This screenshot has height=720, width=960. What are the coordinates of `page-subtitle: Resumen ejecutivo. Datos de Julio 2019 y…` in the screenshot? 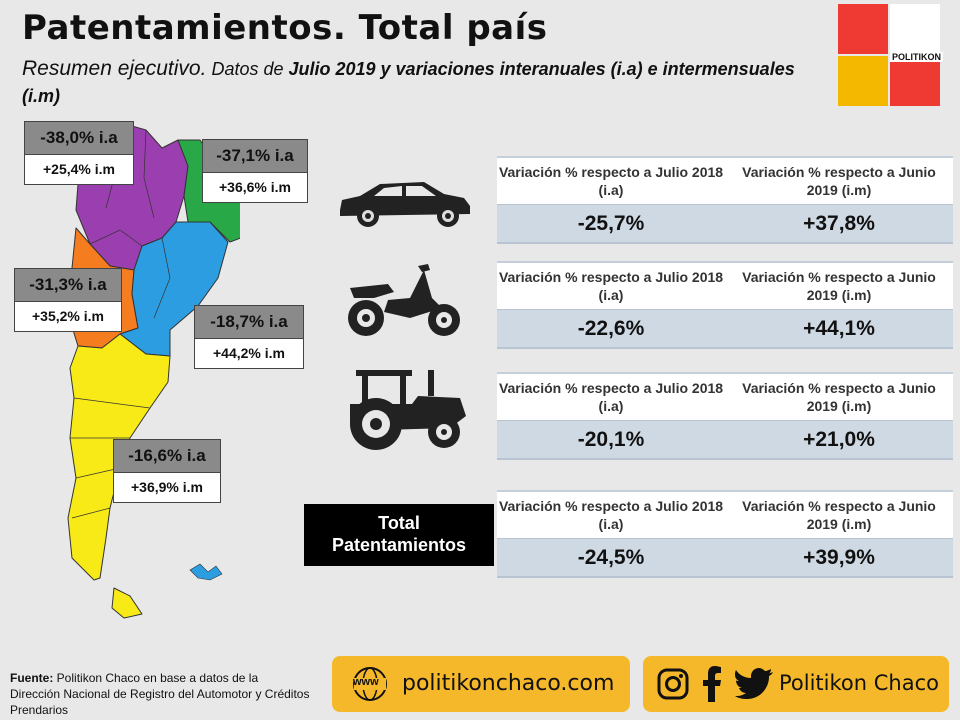 It's located at (417, 83).